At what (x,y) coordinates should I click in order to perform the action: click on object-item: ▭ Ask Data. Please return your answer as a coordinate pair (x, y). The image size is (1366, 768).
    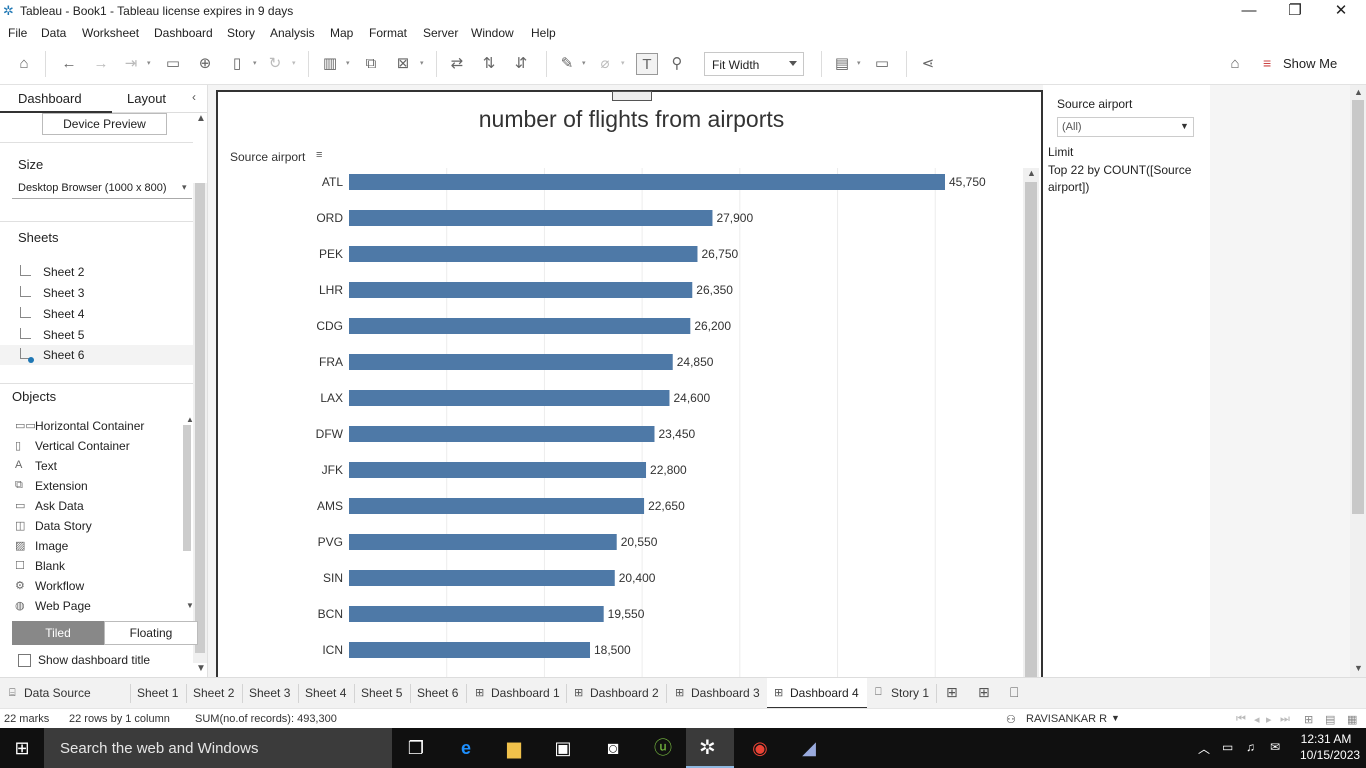
    Looking at the image, I should click on (90, 508).